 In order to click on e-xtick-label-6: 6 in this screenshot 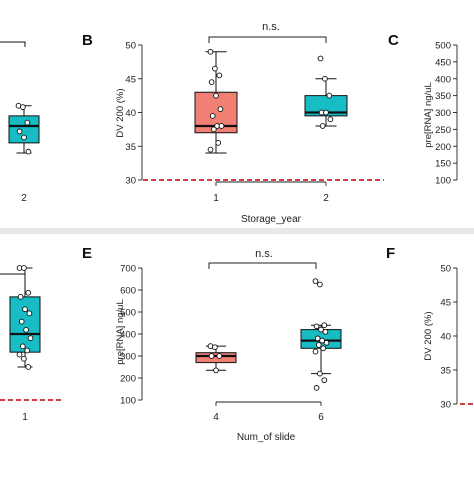, I will do `click(321, 417)`.